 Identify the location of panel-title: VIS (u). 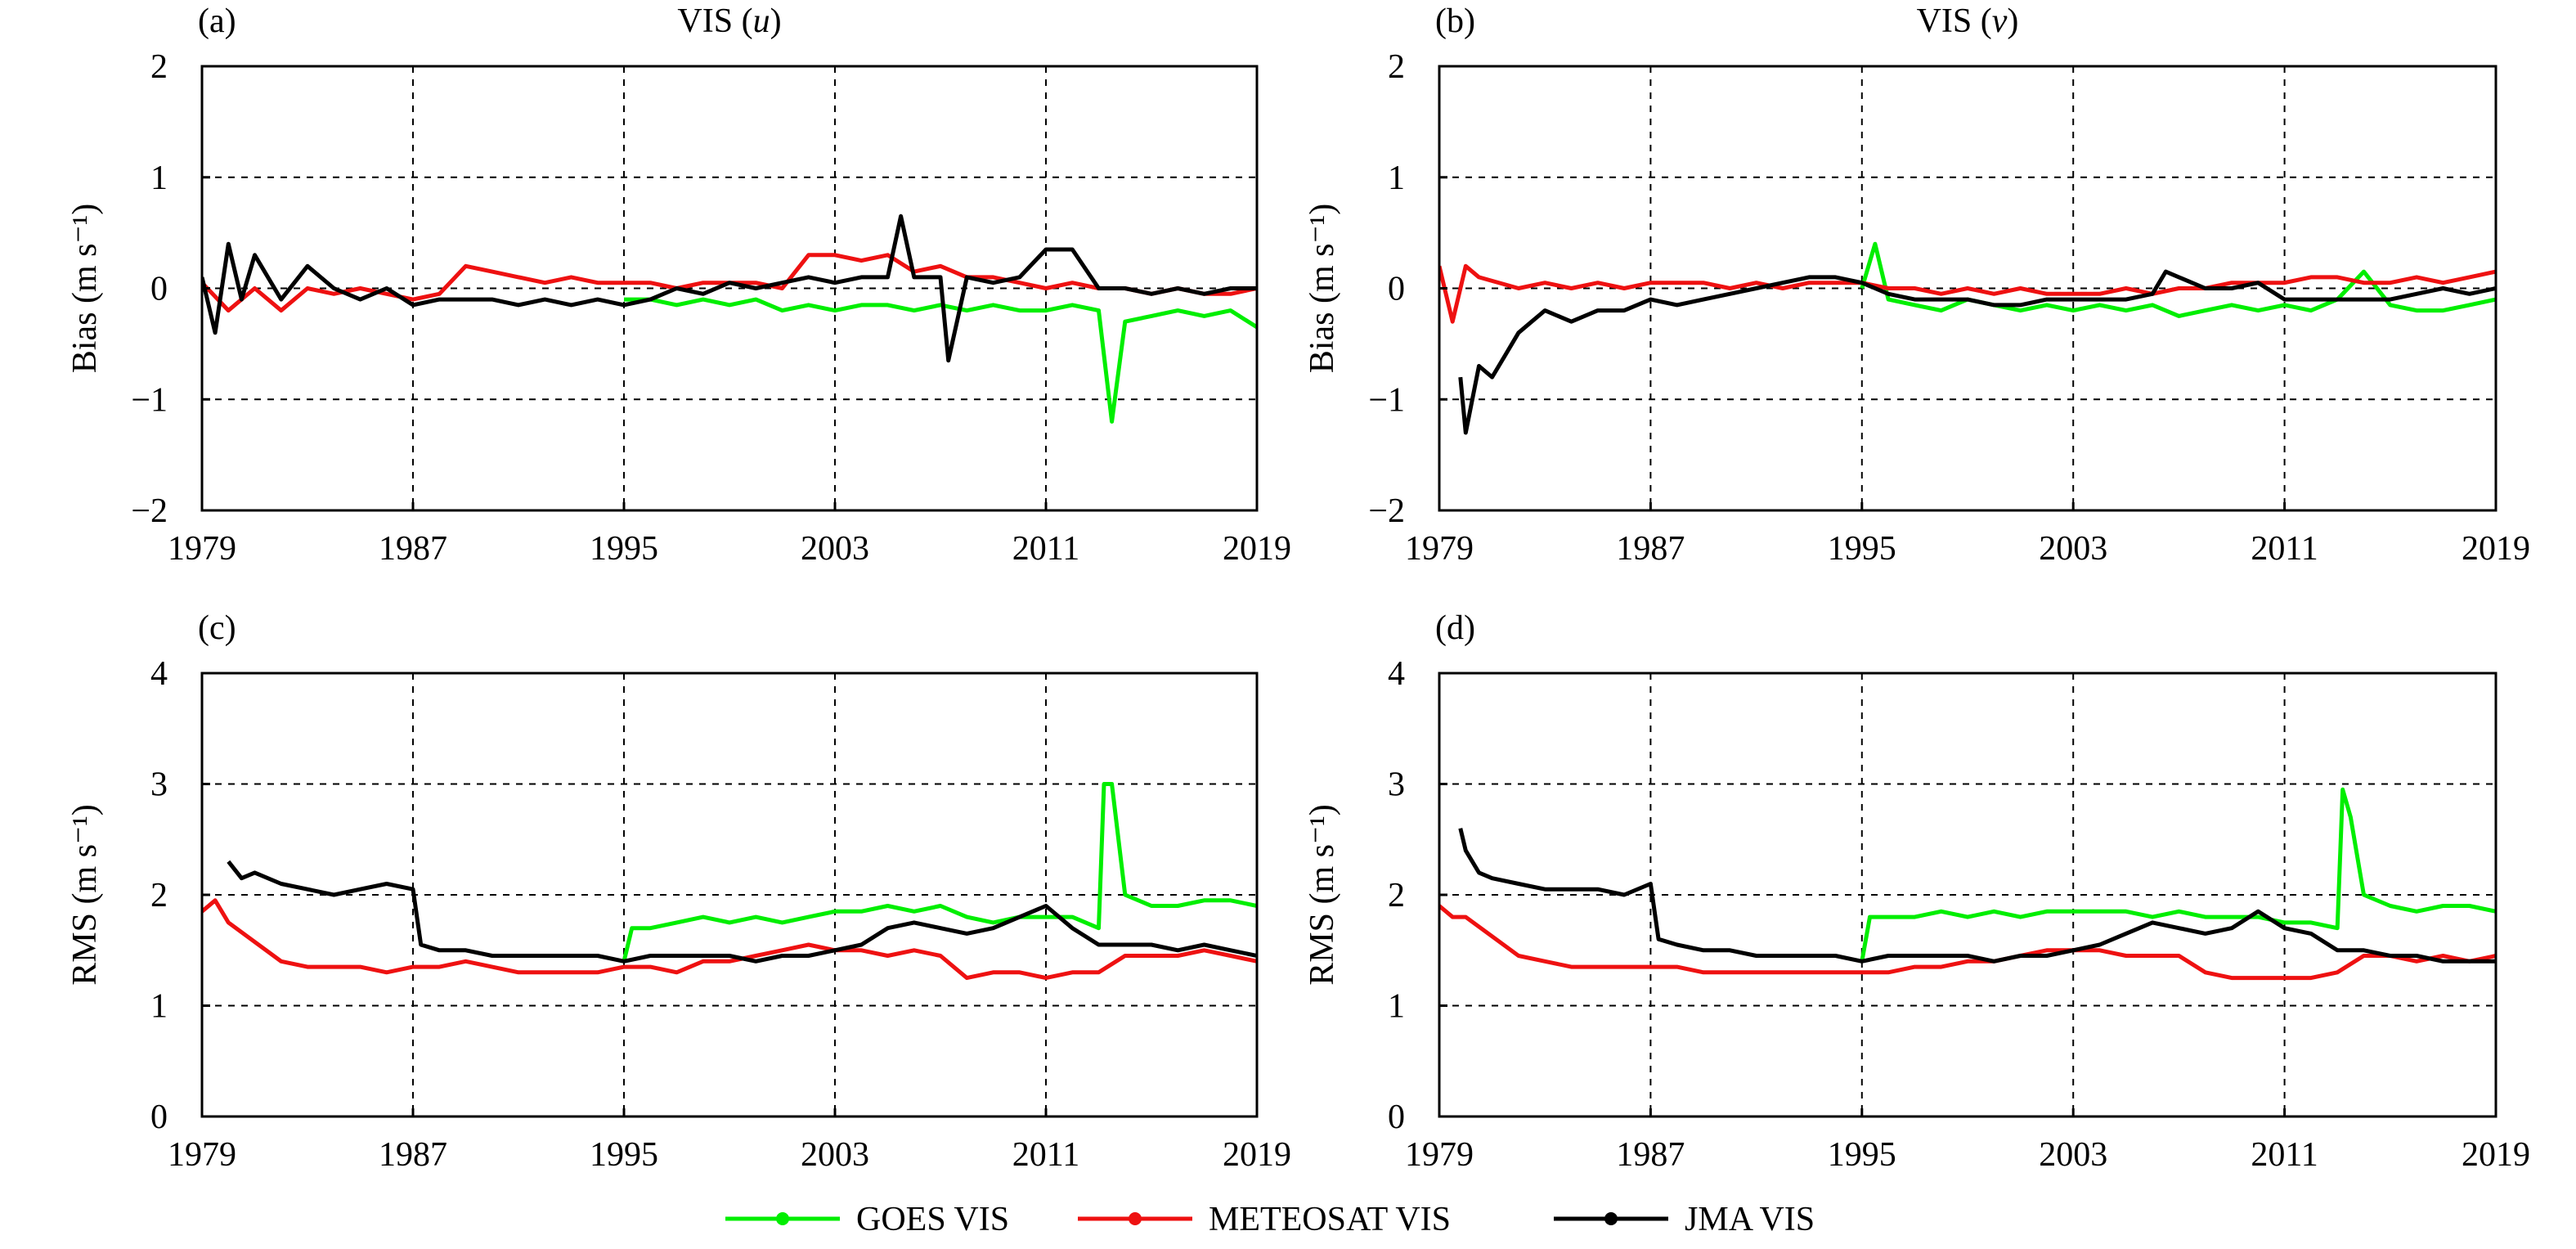
(729, 21).